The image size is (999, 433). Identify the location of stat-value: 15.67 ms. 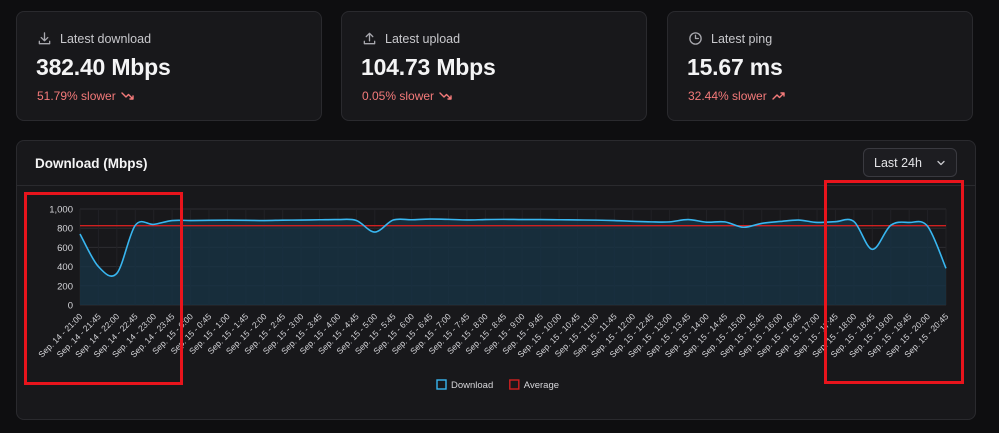
(735, 67).